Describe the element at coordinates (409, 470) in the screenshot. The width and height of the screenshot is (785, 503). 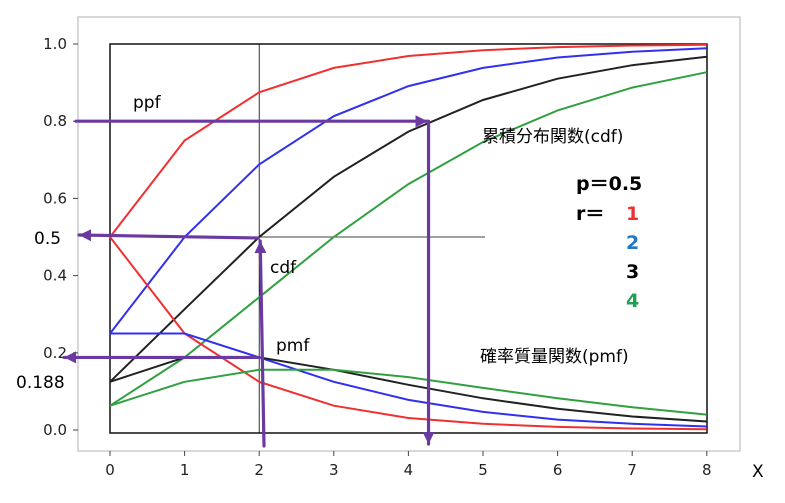
I see `x-tick-label-4: 4` at that location.